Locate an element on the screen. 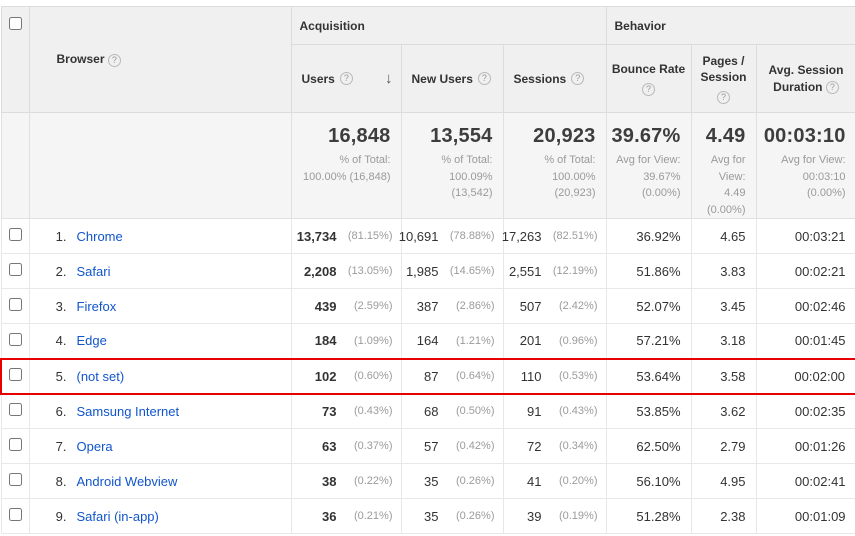 This screenshot has height=536, width=855. pages-session-cell: 3.45 is located at coordinates (723, 306).